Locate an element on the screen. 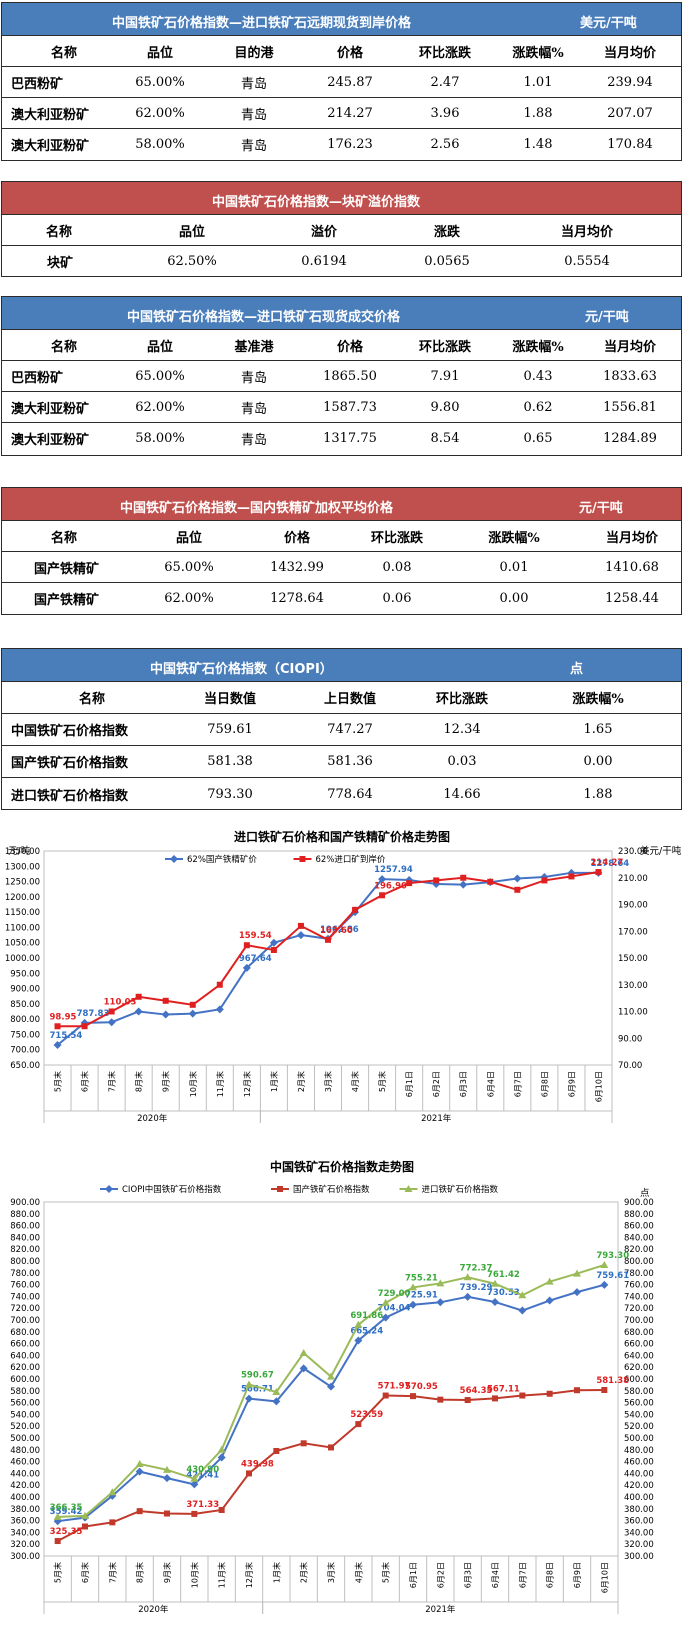 The width and height of the screenshot is (684, 1638). y-tick-label-right: 620.00 is located at coordinates (639, 1368).